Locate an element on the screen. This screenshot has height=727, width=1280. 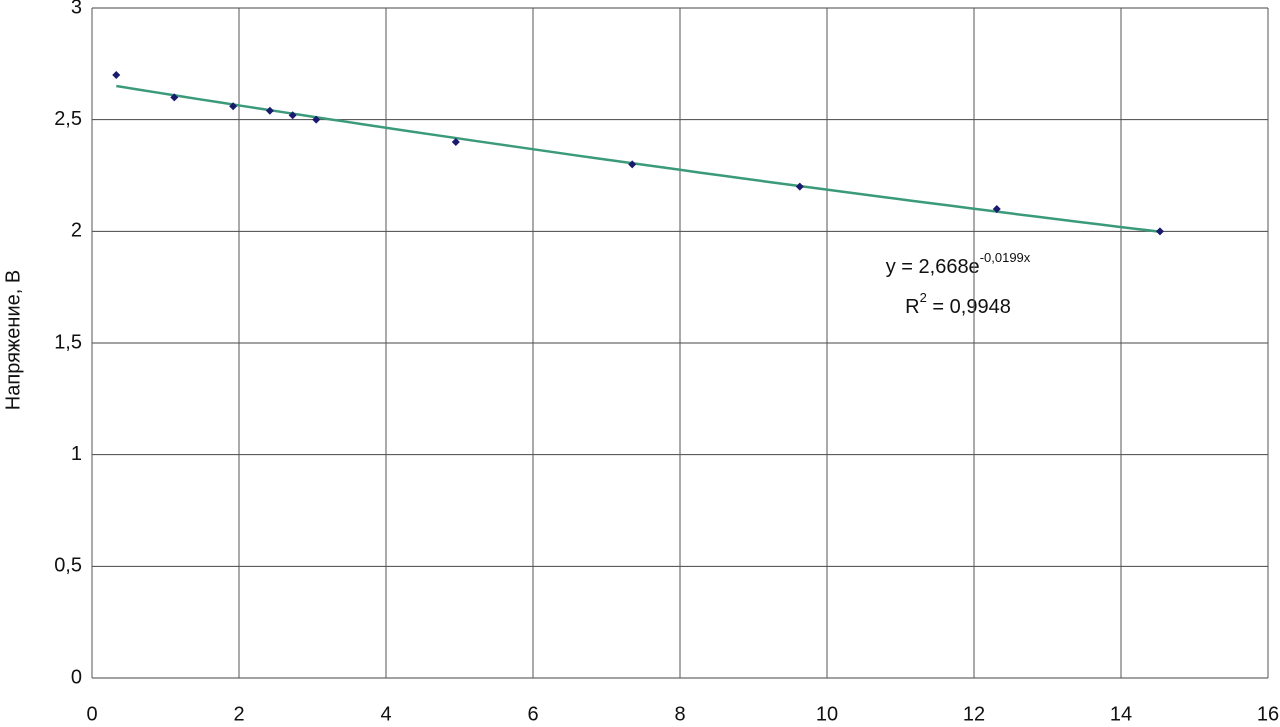
y-tick-label: 0 is located at coordinates (76, 677).